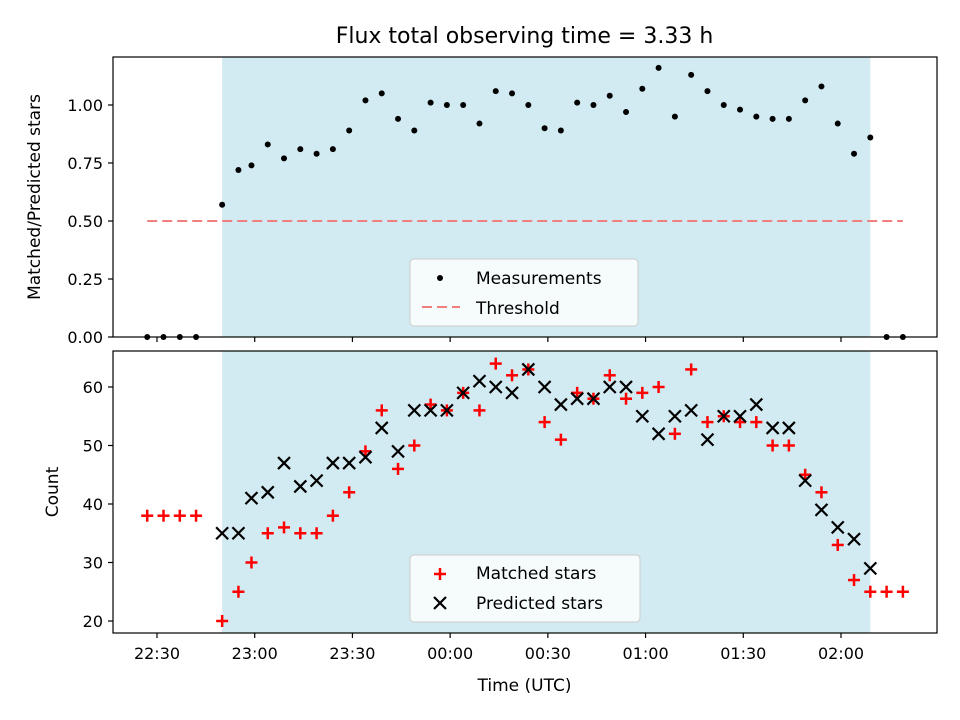 The width and height of the screenshot is (960, 720). What do you see at coordinates (255, 653) in the screenshot?
I see `x-tick-label: 23:00` at bounding box center [255, 653].